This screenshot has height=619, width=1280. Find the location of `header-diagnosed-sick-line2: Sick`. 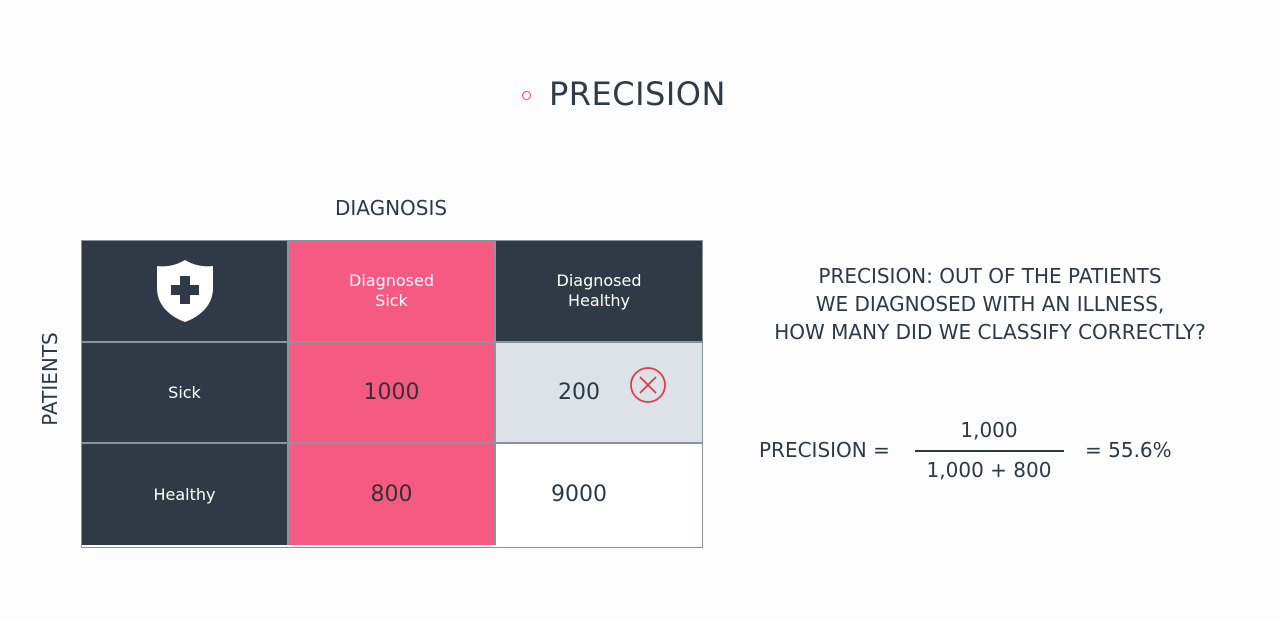

header-diagnosed-sick-line2: Sick is located at coordinates (391, 300).